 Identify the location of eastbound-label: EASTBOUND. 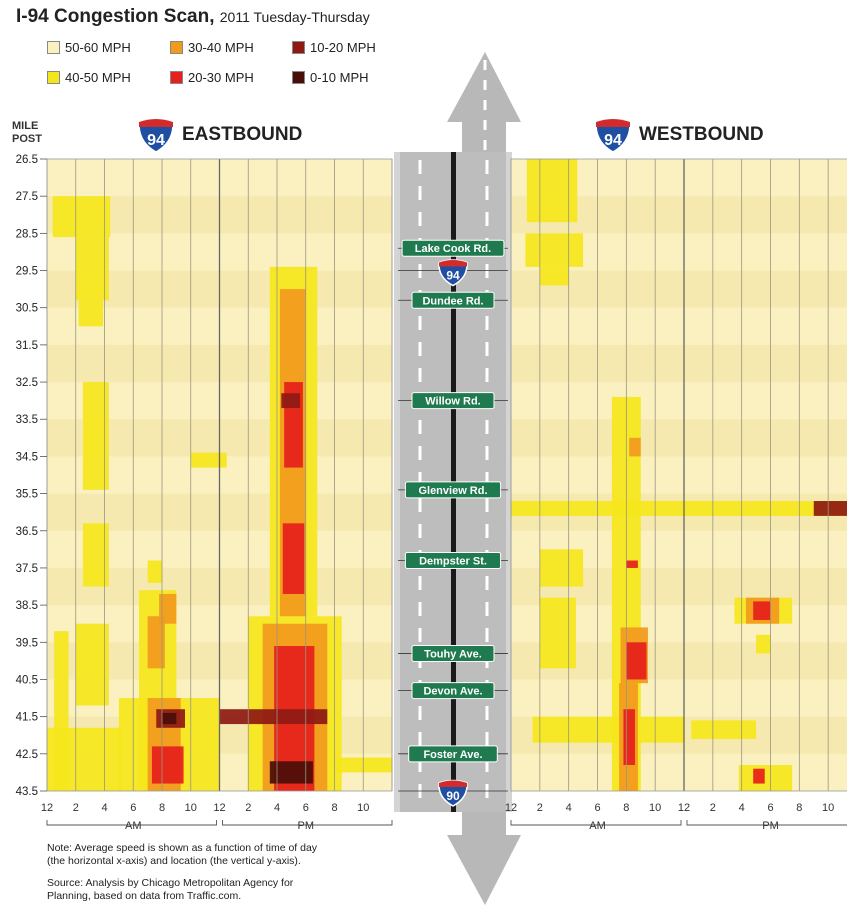
(242, 134).